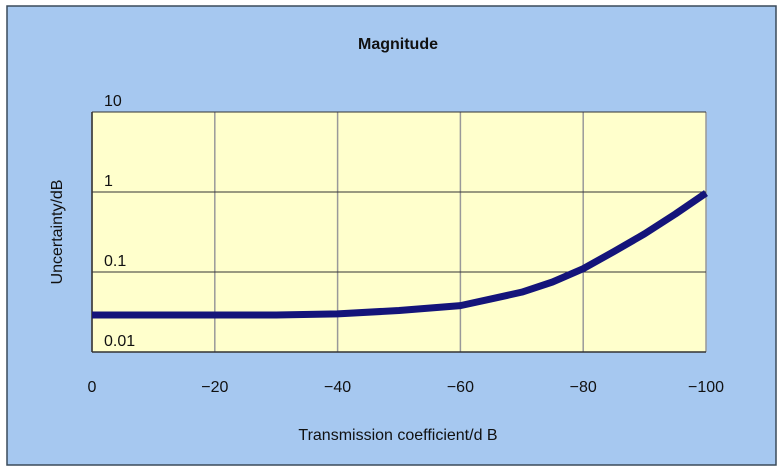 The image size is (783, 472). What do you see at coordinates (397, 435) in the screenshot?
I see `x-axis-title: Transmission coefficient/d B` at bounding box center [397, 435].